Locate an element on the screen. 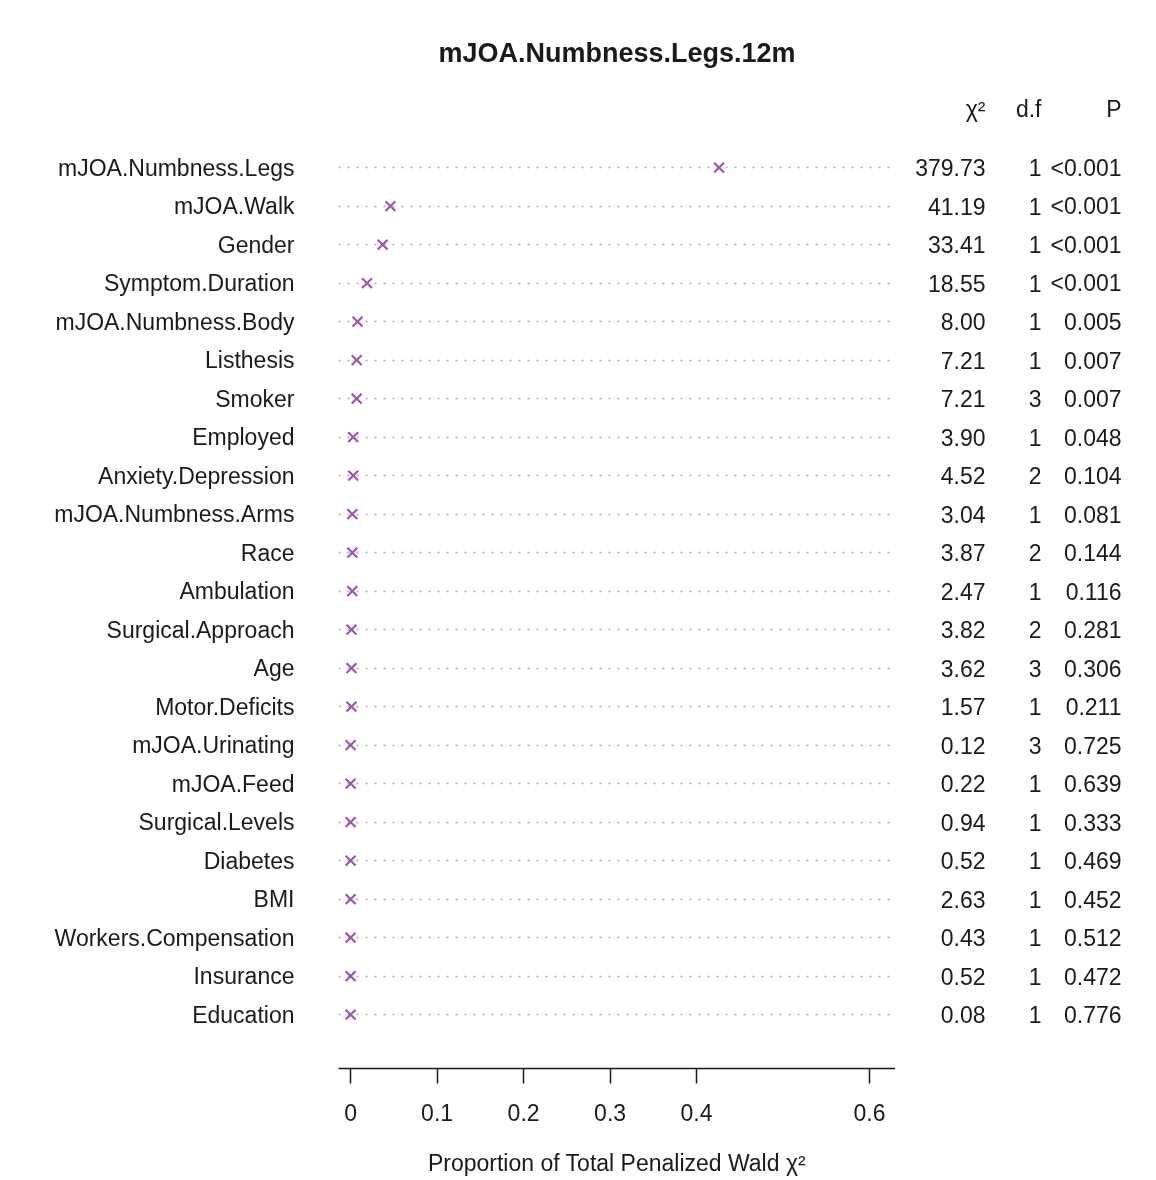  y-tick-label: Ambulation is located at coordinates (237, 591).